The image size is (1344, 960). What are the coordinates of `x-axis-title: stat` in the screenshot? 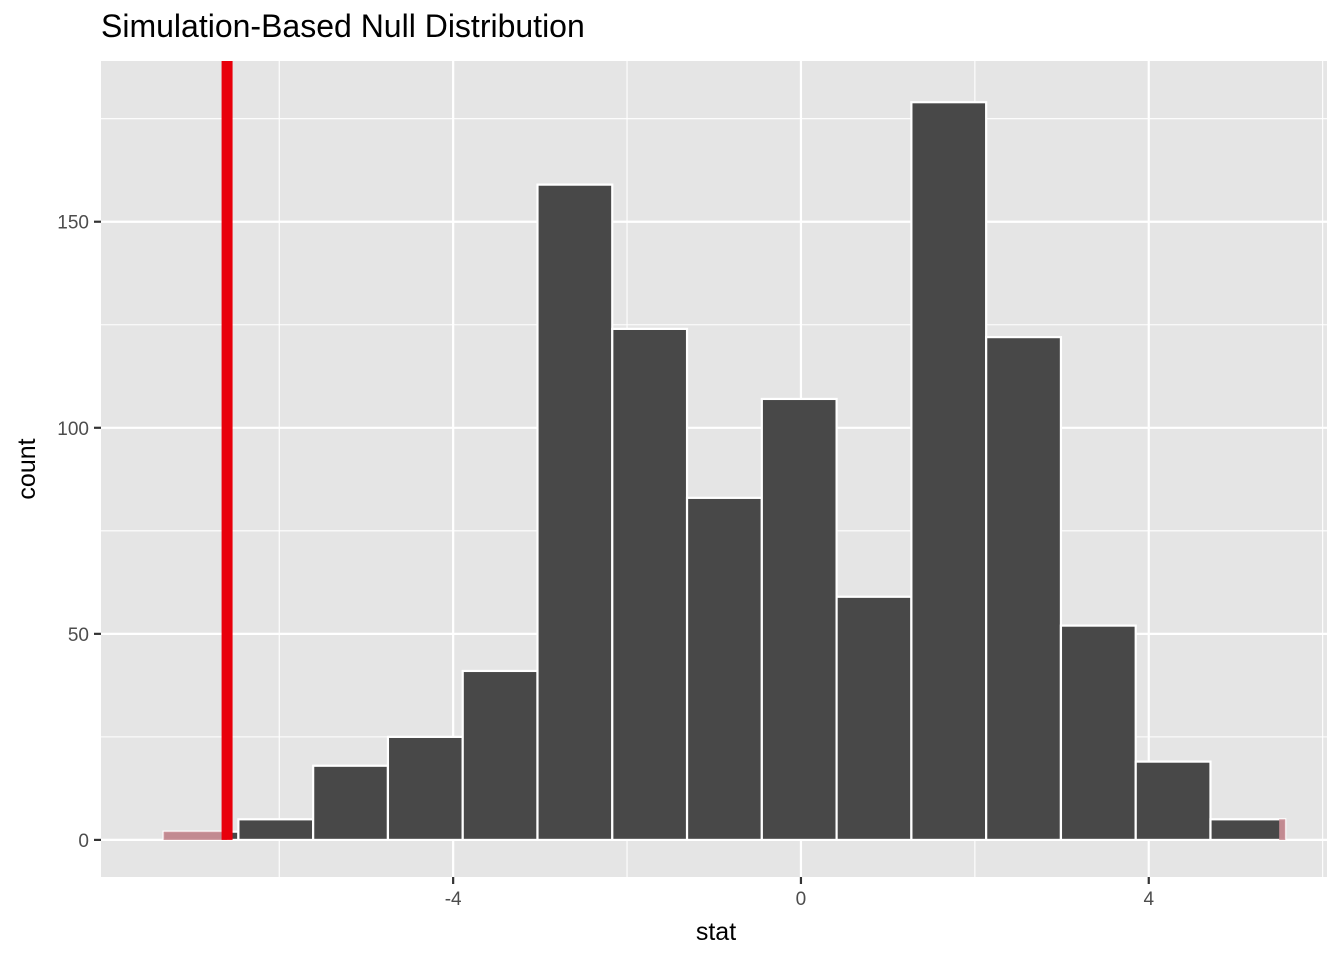 It's located at (716, 932).